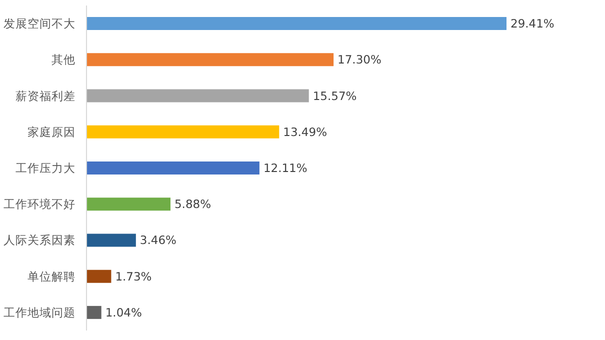 This screenshot has height=340, width=605. Describe the element at coordinates (52, 131) in the screenshot. I see `y-tick-label: 家庭原因` at that location.